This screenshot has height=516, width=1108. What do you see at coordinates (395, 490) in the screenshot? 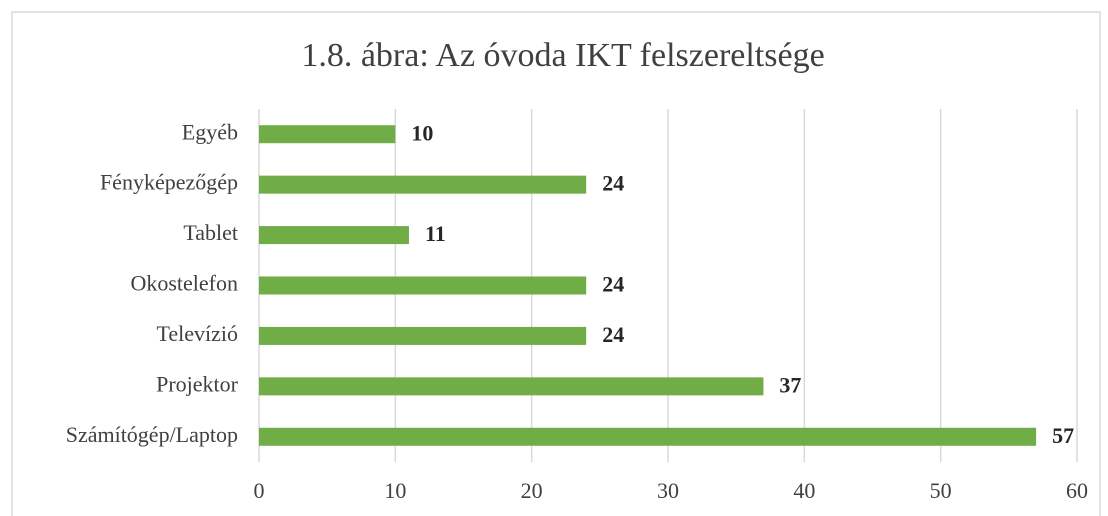
I see `x-tick-label: 10` at bounding box center [395, 490].